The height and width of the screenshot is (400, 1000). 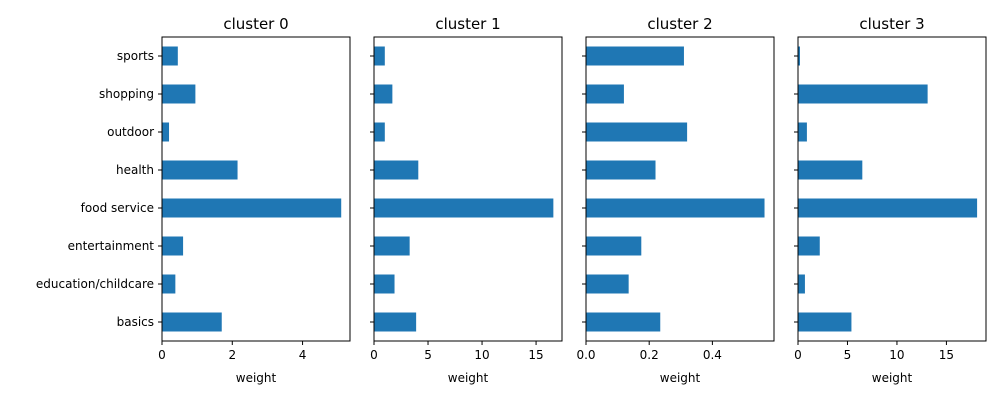 What do you see at coordinates (712, 355) in the screenshot?
I see `x-tick-label: 0.4` at bounding box center [712, 355].